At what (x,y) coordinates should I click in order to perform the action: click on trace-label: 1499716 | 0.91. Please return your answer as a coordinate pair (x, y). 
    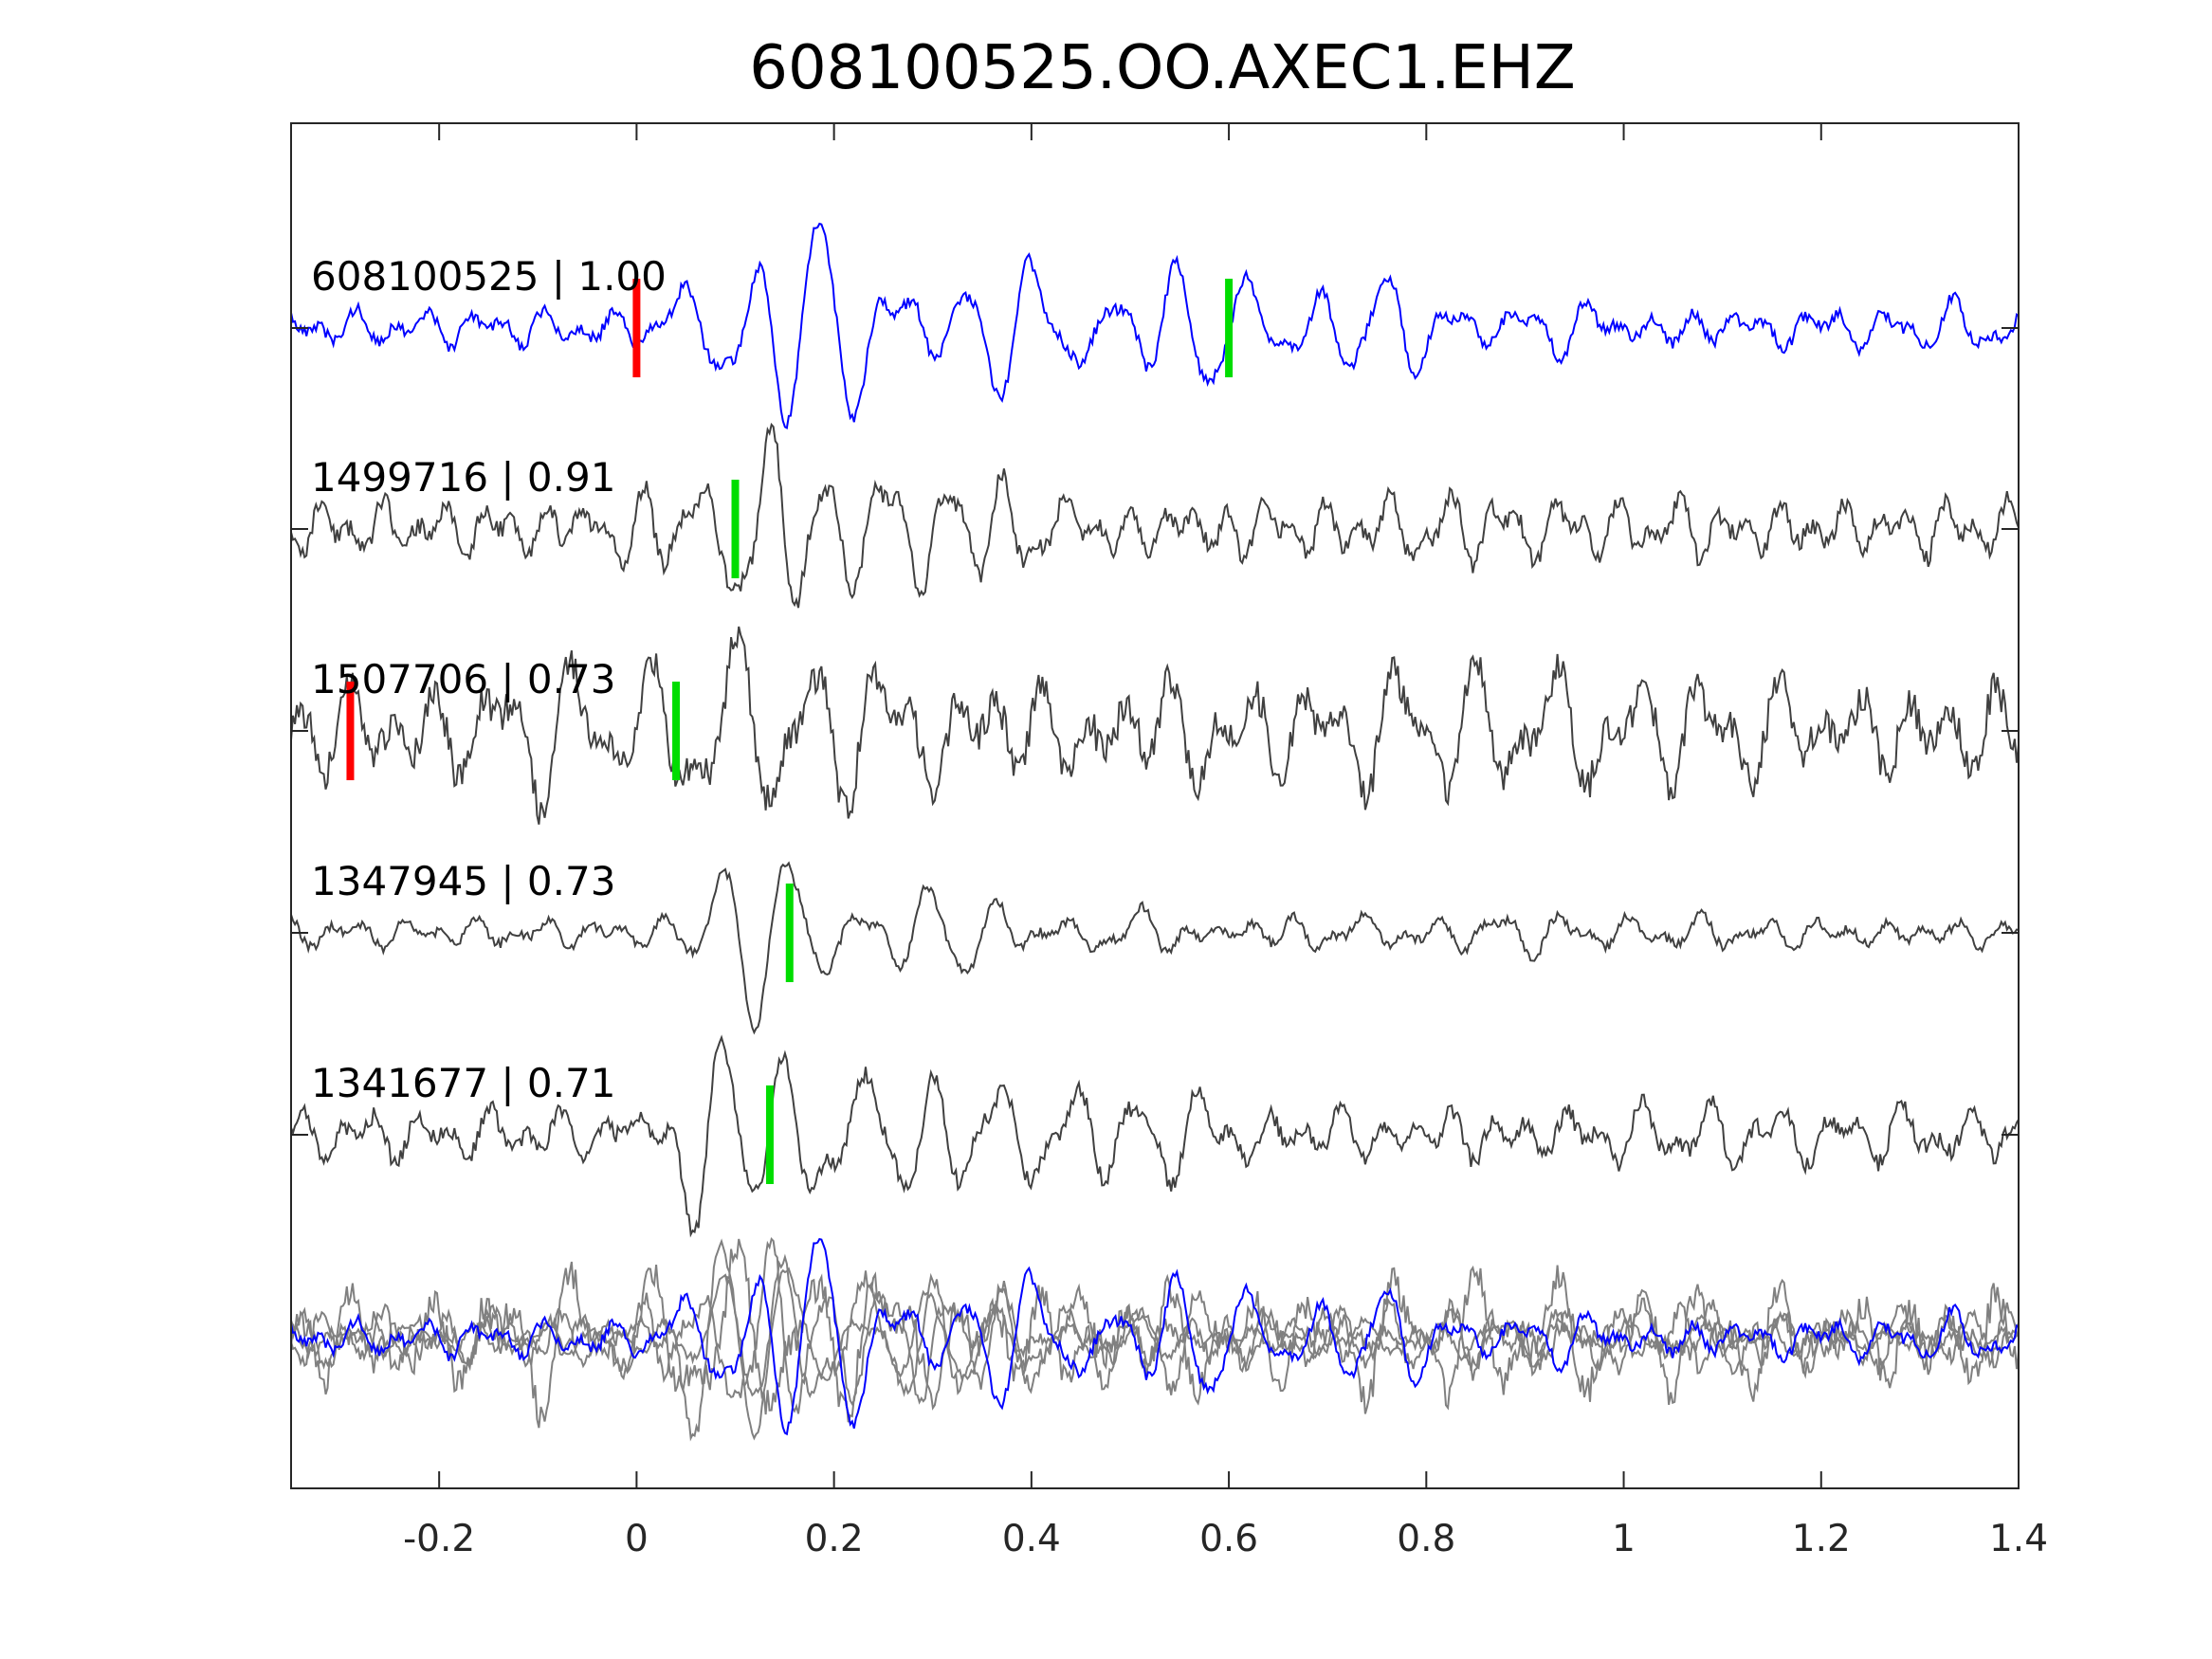
    Looking at the image, I should click on (463, 477).